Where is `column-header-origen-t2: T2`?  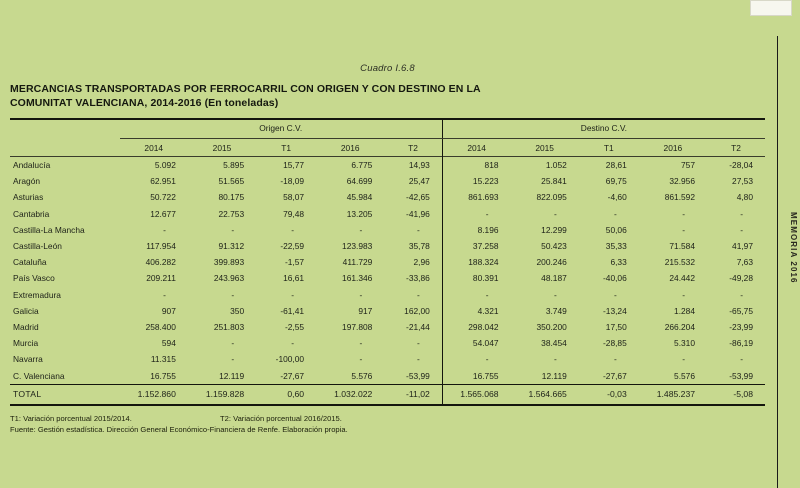 column-header-origen-t2: T2 is located at coordinates (413, 147).